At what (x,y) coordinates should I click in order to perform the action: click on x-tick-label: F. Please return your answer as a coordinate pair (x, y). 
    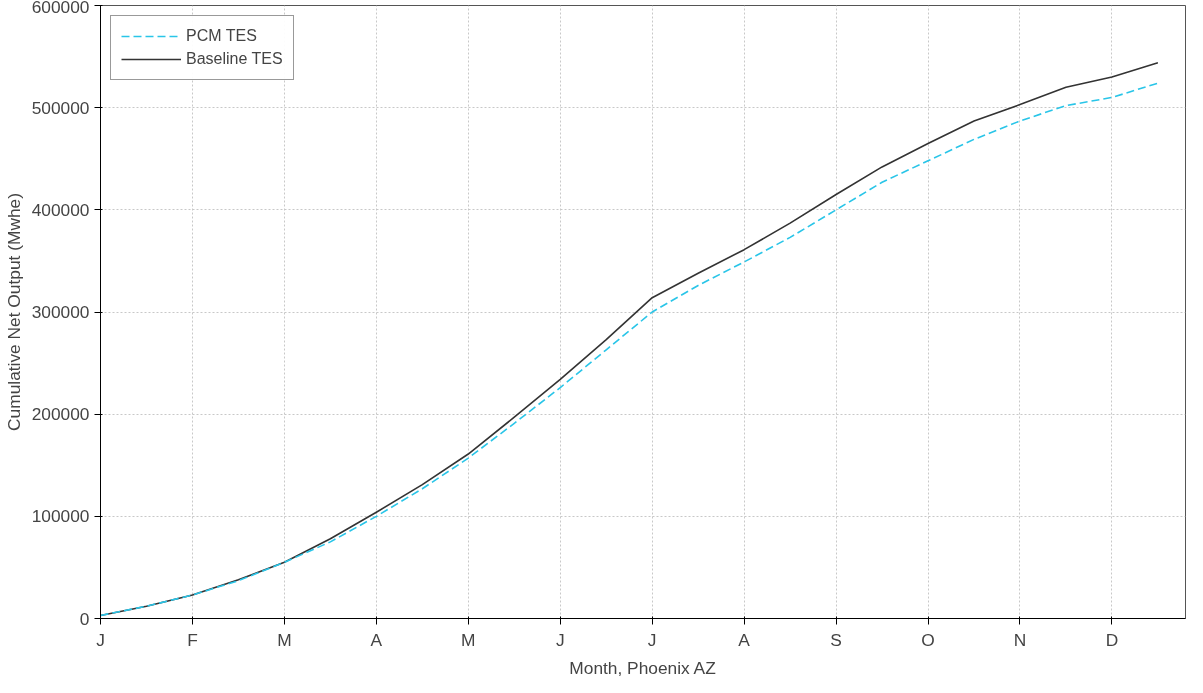
    Looking at the image, I should click on (192, 639).